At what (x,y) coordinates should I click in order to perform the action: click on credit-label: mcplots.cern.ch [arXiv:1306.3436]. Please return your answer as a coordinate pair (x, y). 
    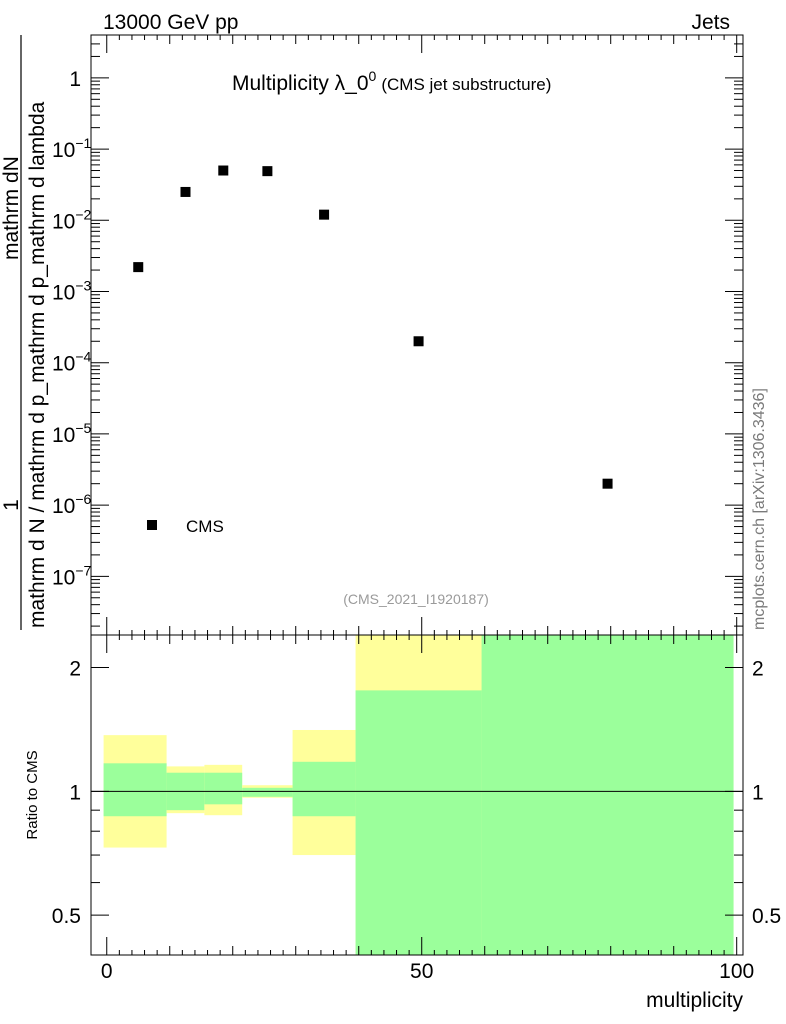
    Looking at the image, I should click on (759, 509).